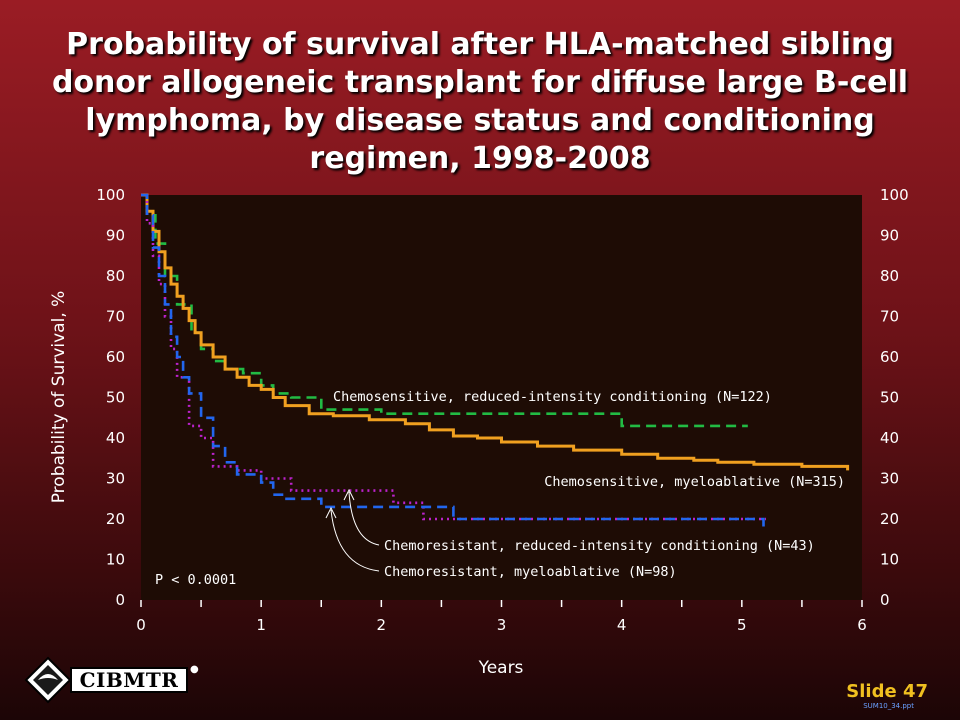 This screenshot has width=960, height=720. Describe the element at coordinates (115, 398) in the screenshot. I see `y-tick-label-left: 50` at that location.